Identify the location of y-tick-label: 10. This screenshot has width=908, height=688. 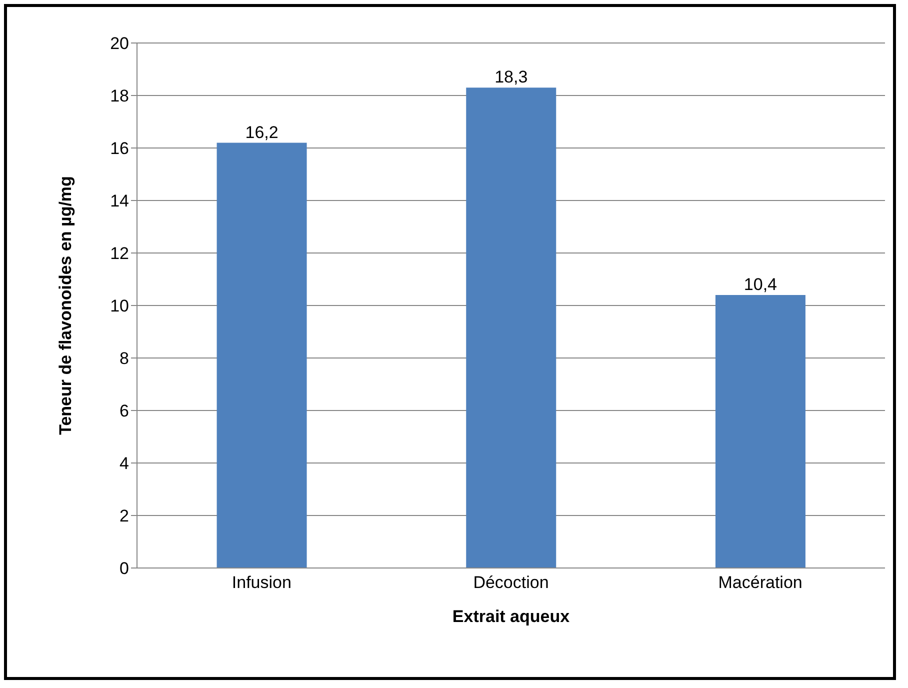
(119, 306).